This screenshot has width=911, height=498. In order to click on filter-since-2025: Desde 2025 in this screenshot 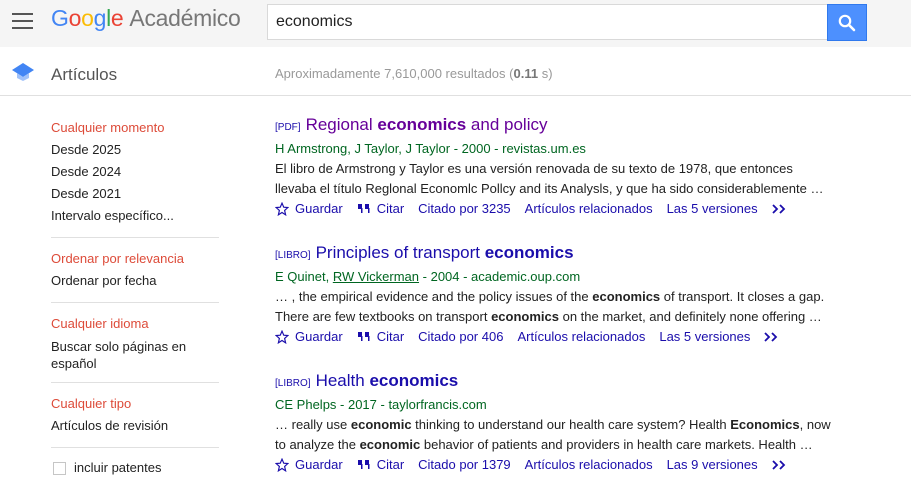, I will do `click(86, 149)`.